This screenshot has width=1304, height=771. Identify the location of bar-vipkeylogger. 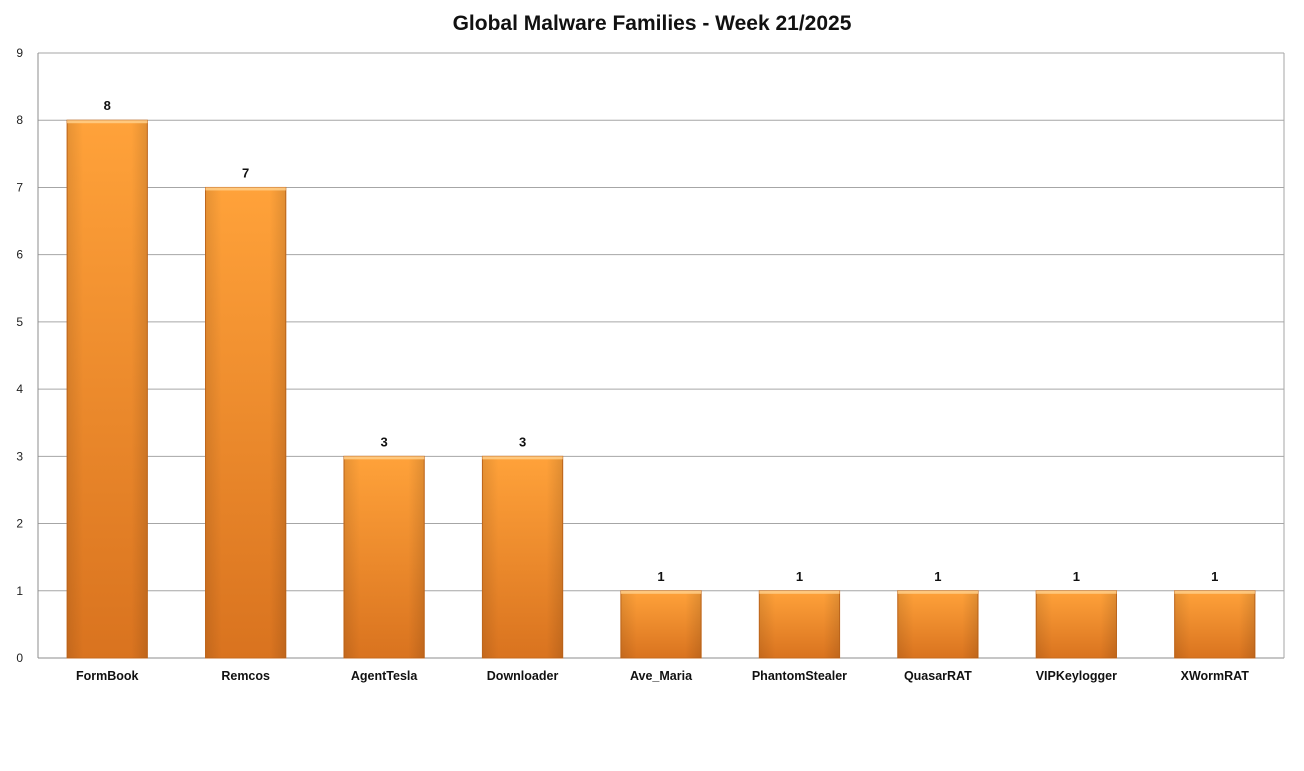
(1076, 624).